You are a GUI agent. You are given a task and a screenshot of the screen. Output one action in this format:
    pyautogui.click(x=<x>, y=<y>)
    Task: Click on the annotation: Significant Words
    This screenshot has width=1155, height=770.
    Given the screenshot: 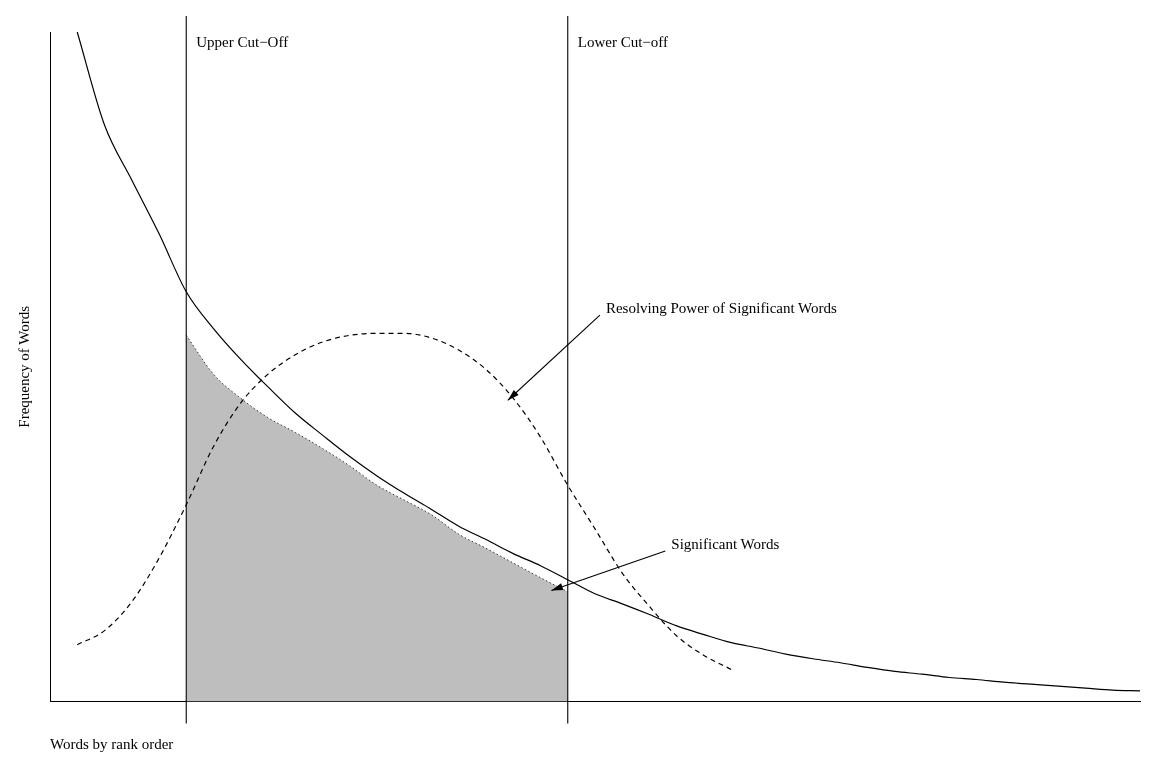 What is the action you would take?
    pyautogui.click(x=725, y=543)
    